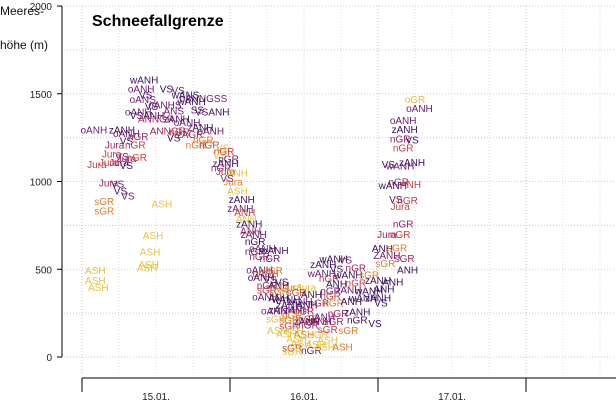  Describe the element at coordinates (158, 21) in the screenshot. I see `chart-title: Schneefallgrenze` at that location.